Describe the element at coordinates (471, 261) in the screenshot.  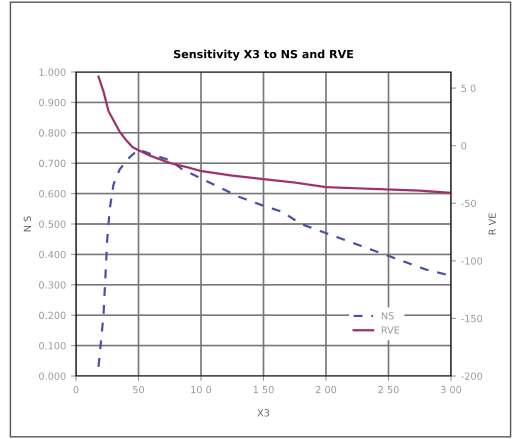
I see `y2-tick-label: -100` at that location.